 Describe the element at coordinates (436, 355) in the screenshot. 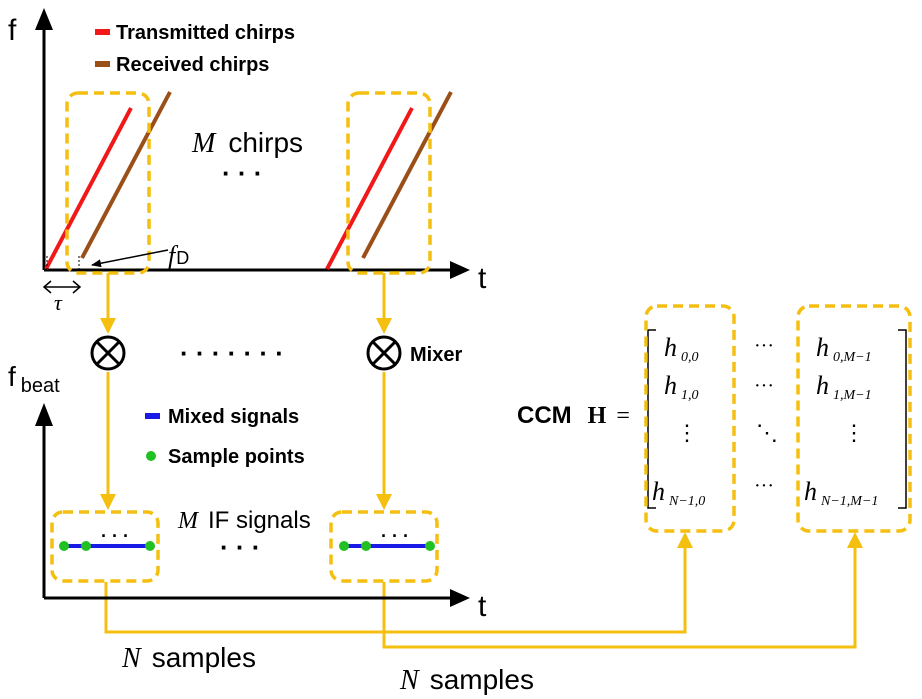

I see `mixer-label: Mixer` at that location.